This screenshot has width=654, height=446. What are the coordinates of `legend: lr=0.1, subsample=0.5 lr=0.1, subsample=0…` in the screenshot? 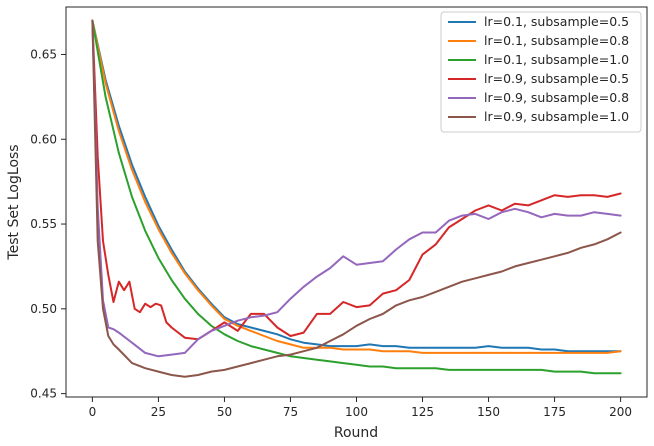 It's located at (541, 72).